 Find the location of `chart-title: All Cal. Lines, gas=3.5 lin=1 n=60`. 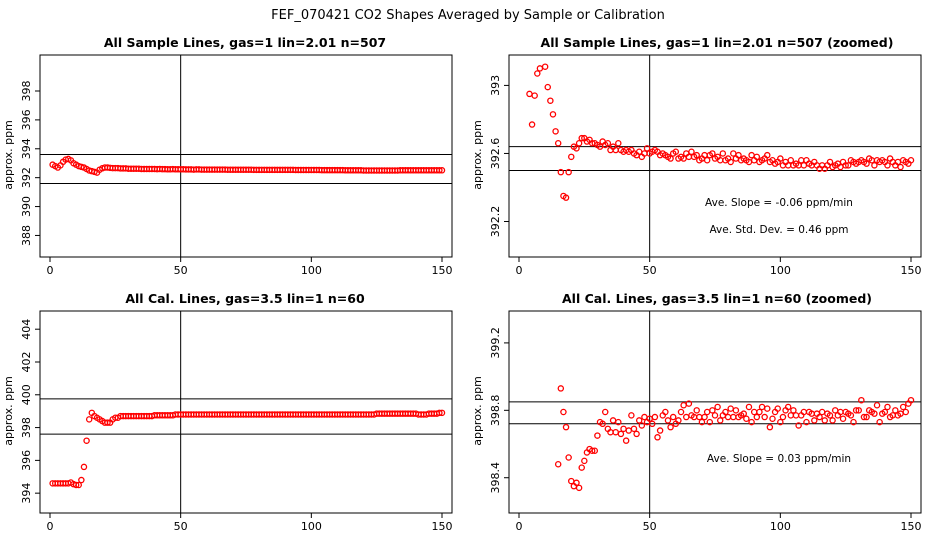

chart-title: All Cal. Lines, gas=3.5 lin=1 n=60 is located at coordinates (245, 298).